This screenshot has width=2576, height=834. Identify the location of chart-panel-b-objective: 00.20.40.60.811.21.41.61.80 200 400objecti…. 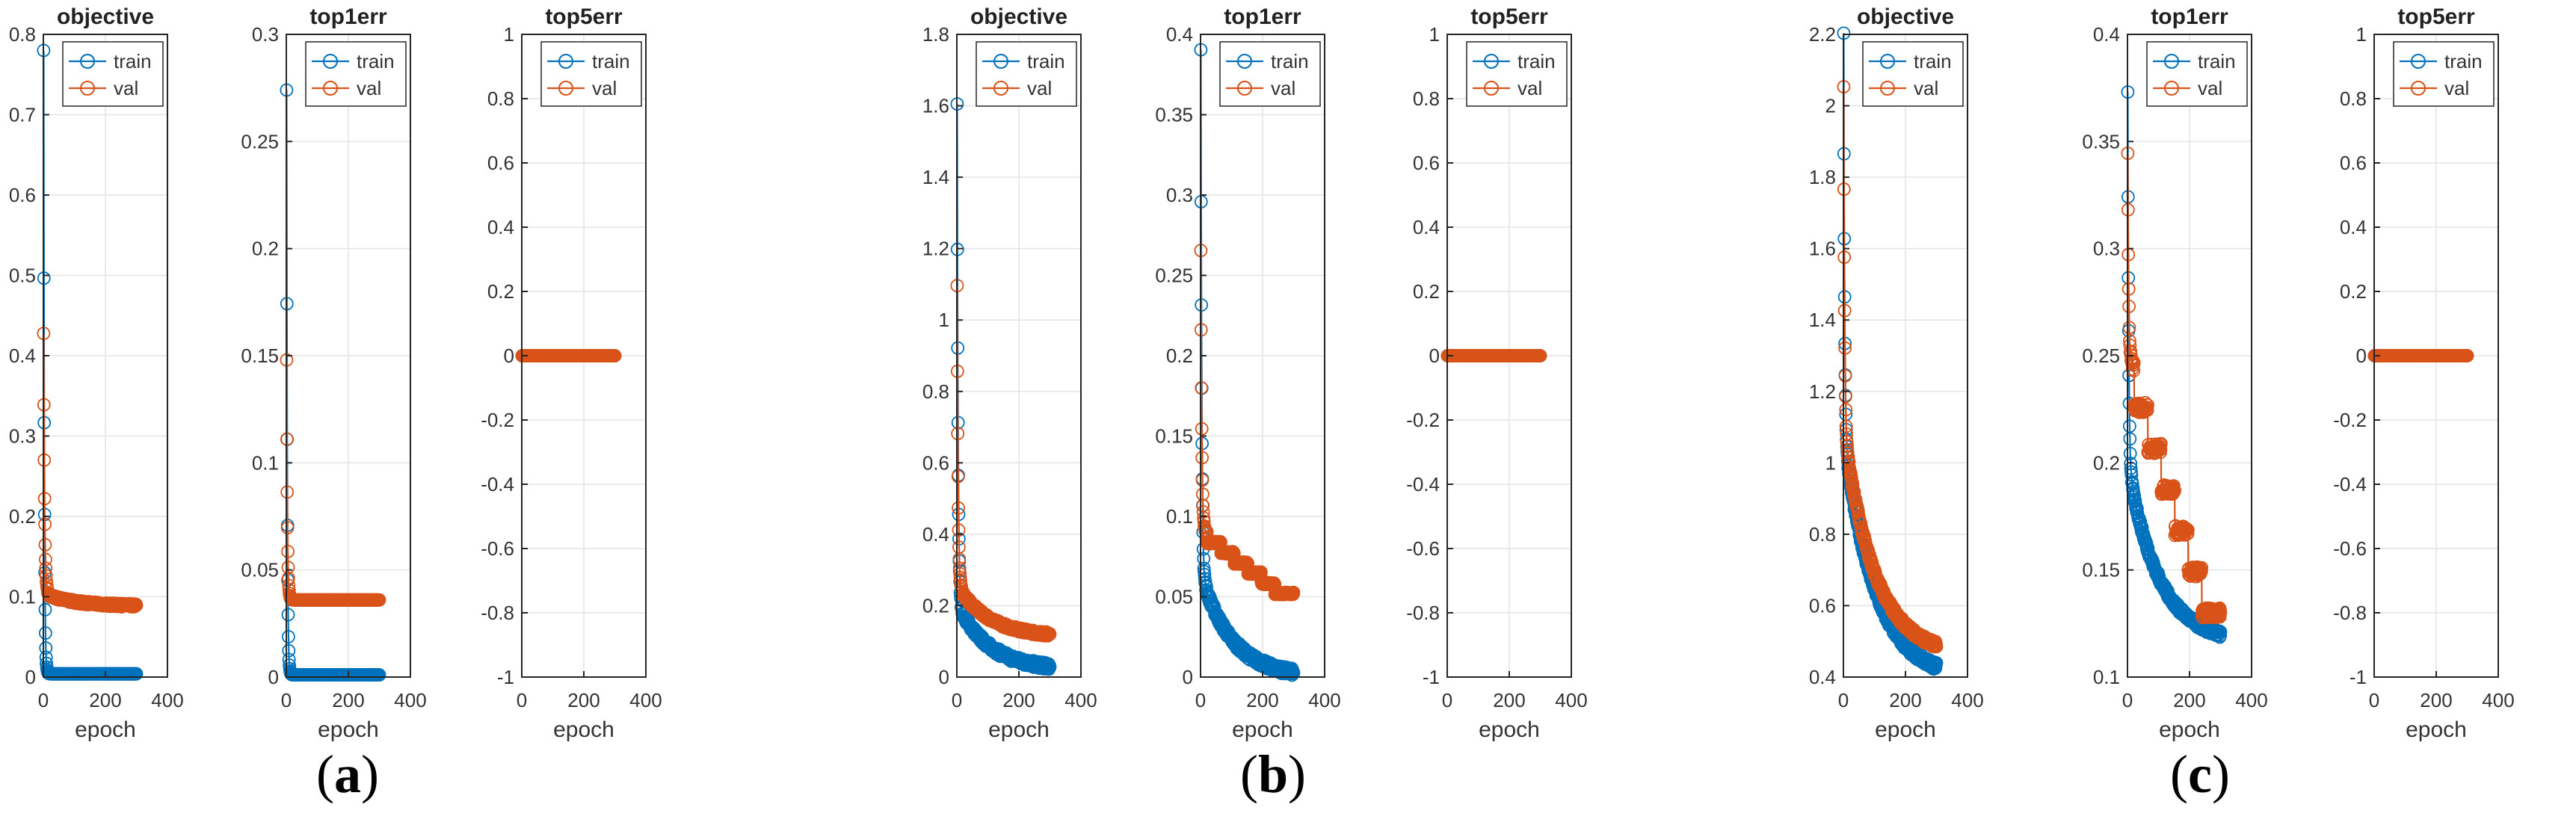
(1009, 373).